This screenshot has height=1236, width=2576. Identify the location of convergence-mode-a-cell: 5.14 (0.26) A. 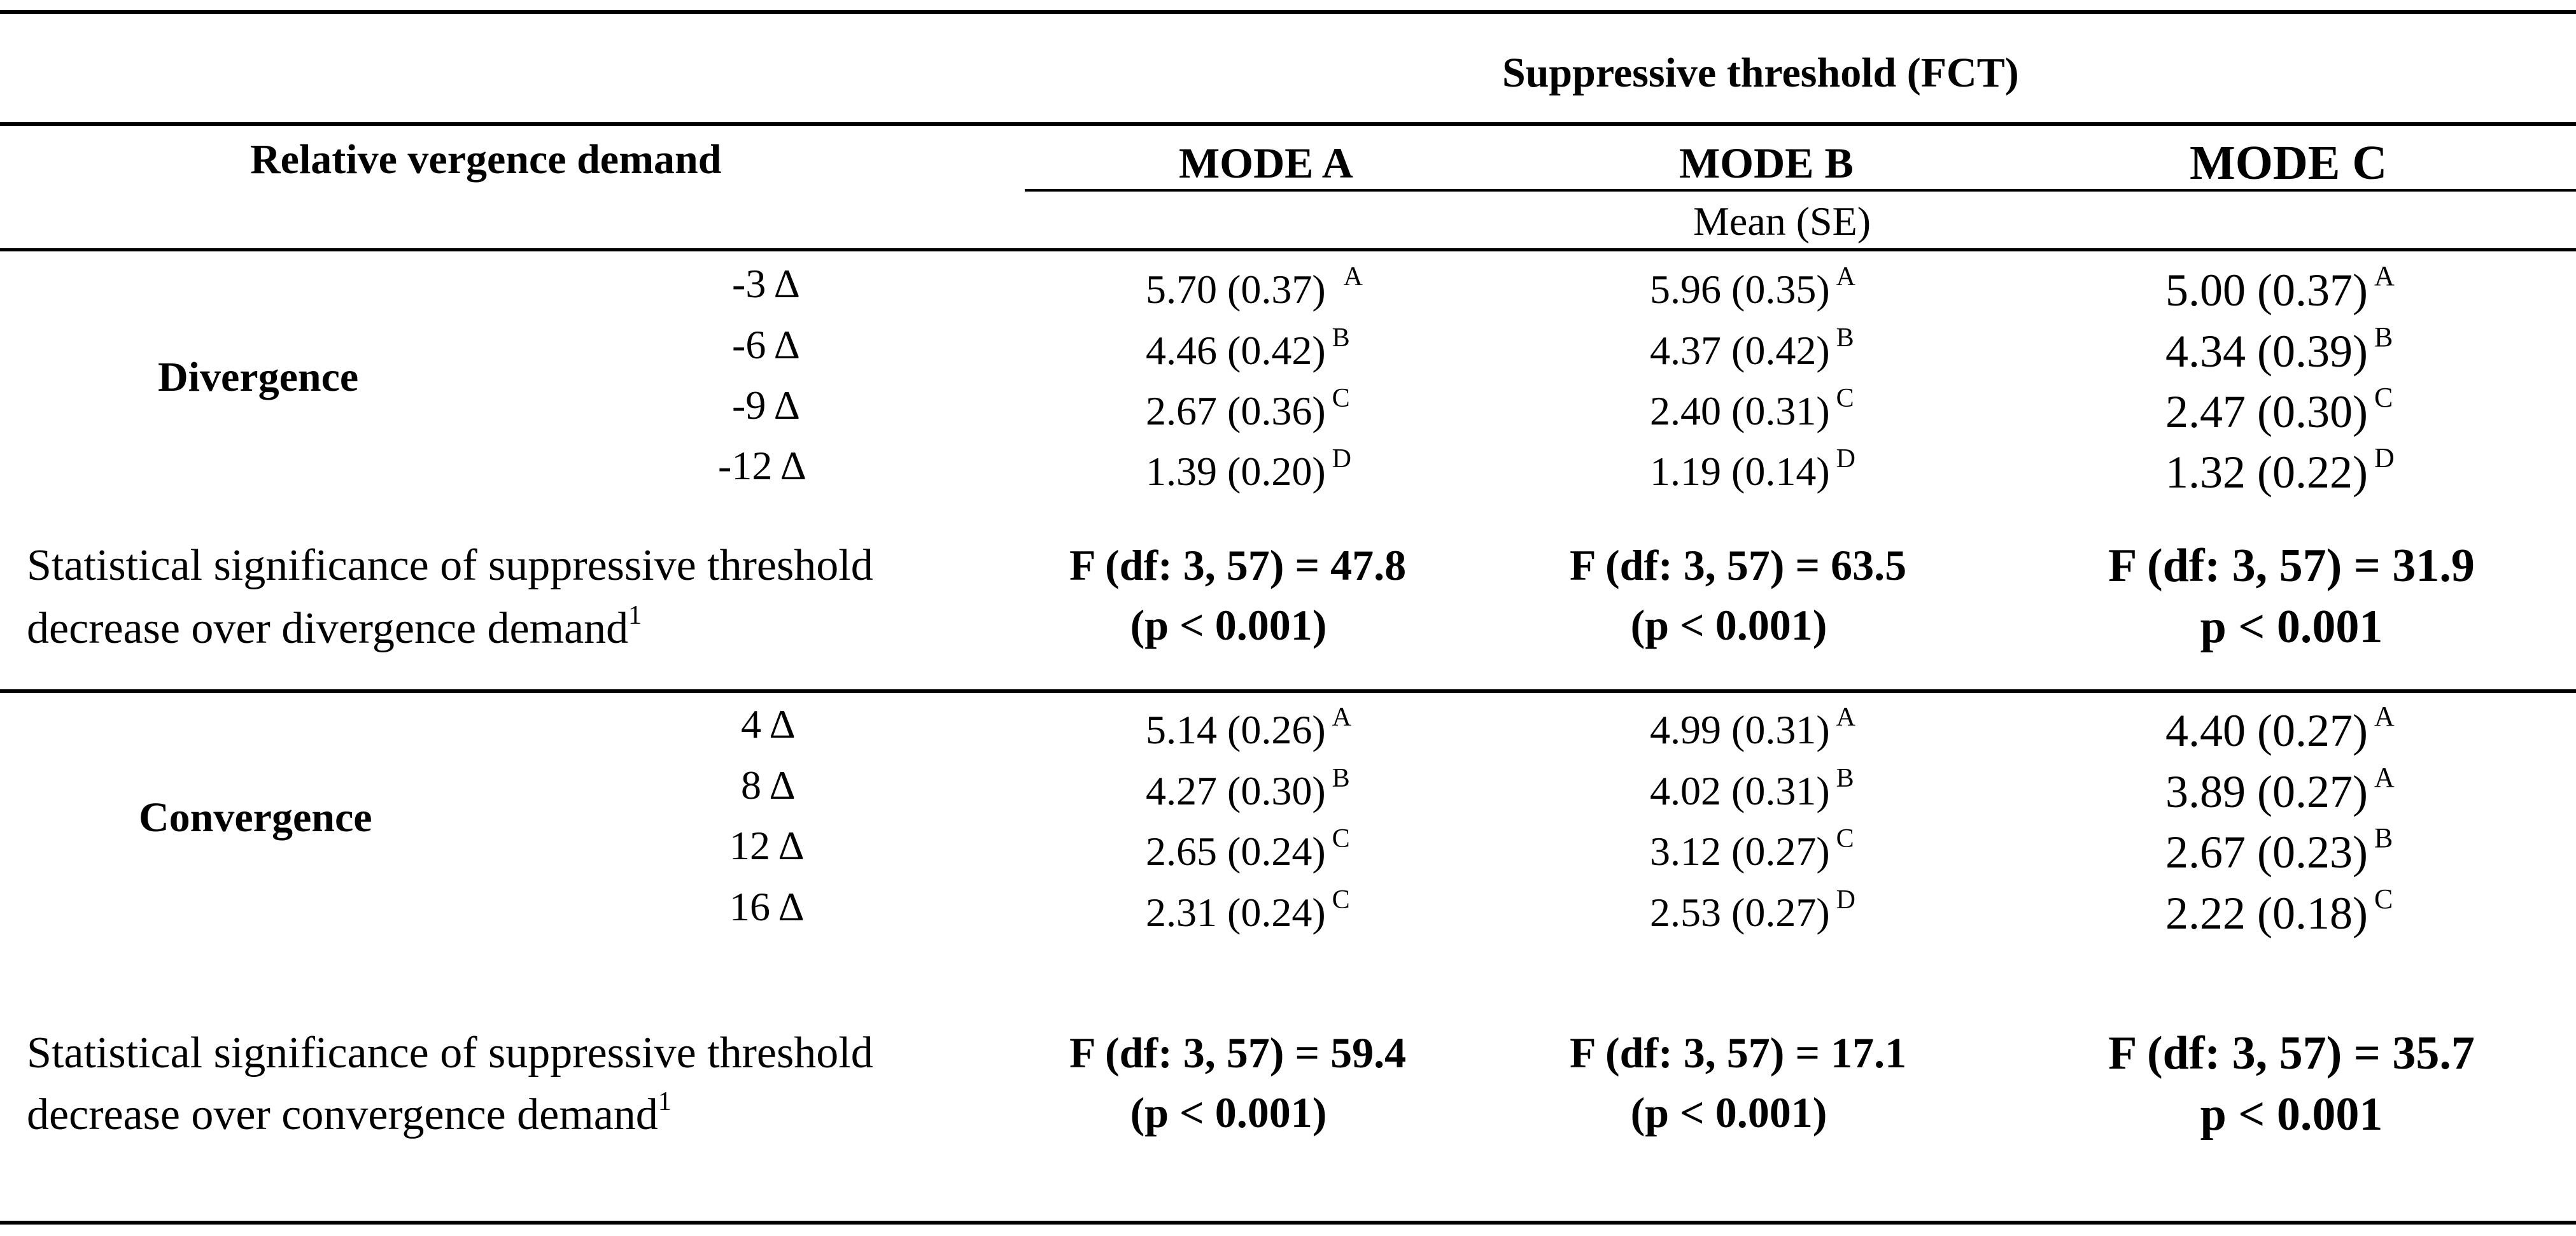
(1249, 727).